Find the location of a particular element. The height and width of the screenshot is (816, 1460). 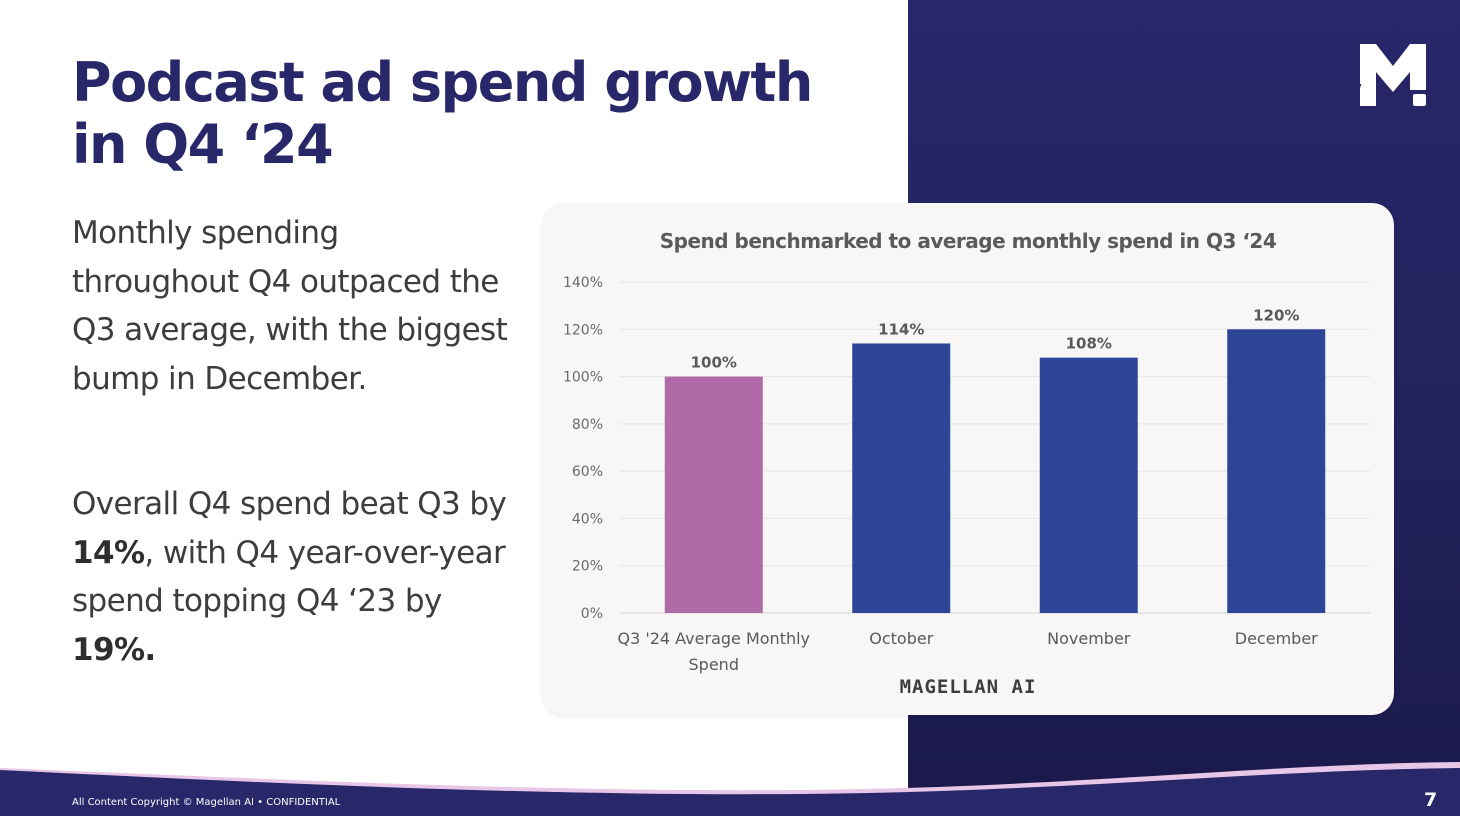

y-tick-label: 100% is located at coordinates (583, 378).